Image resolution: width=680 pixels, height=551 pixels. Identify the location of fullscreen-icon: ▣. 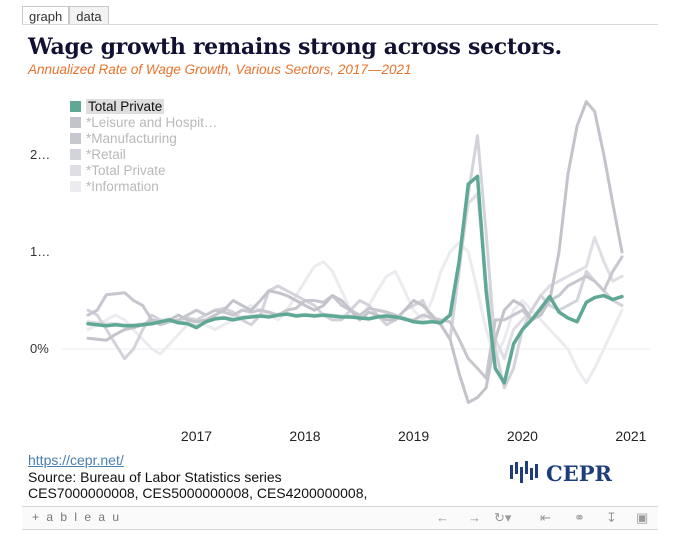
(642, 517).